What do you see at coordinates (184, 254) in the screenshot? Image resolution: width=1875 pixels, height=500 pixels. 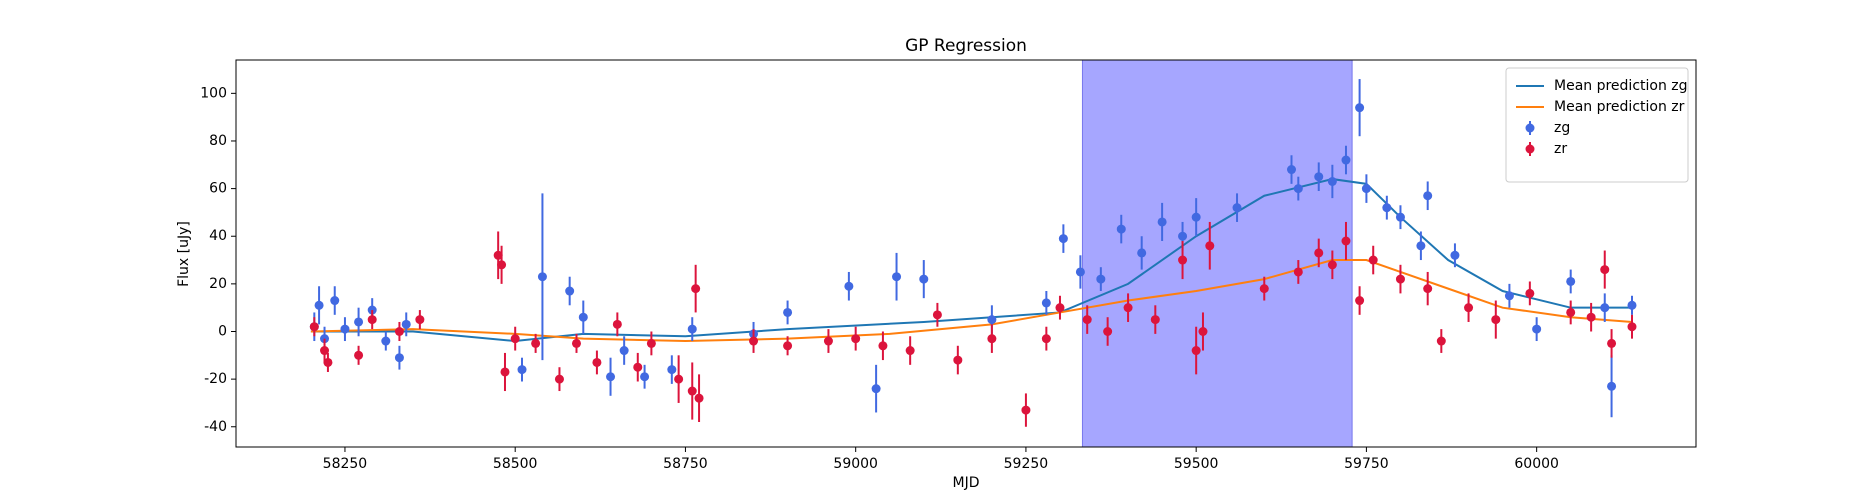 I see `y-axis-label: Flux [uJy]` at bounding box center [184, 254].